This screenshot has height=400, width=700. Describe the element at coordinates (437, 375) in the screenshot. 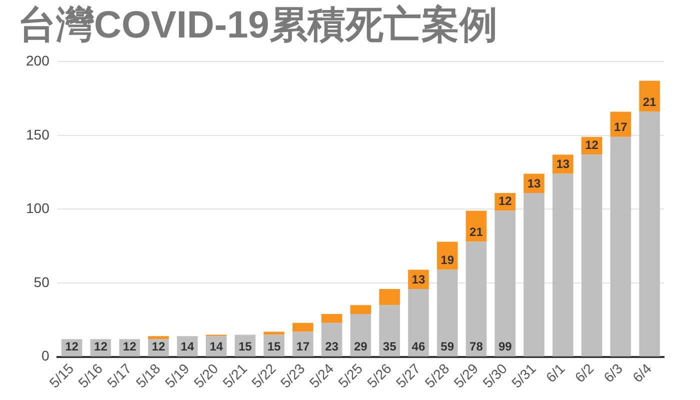

I see `x-tick-label: 5/28` at that location.